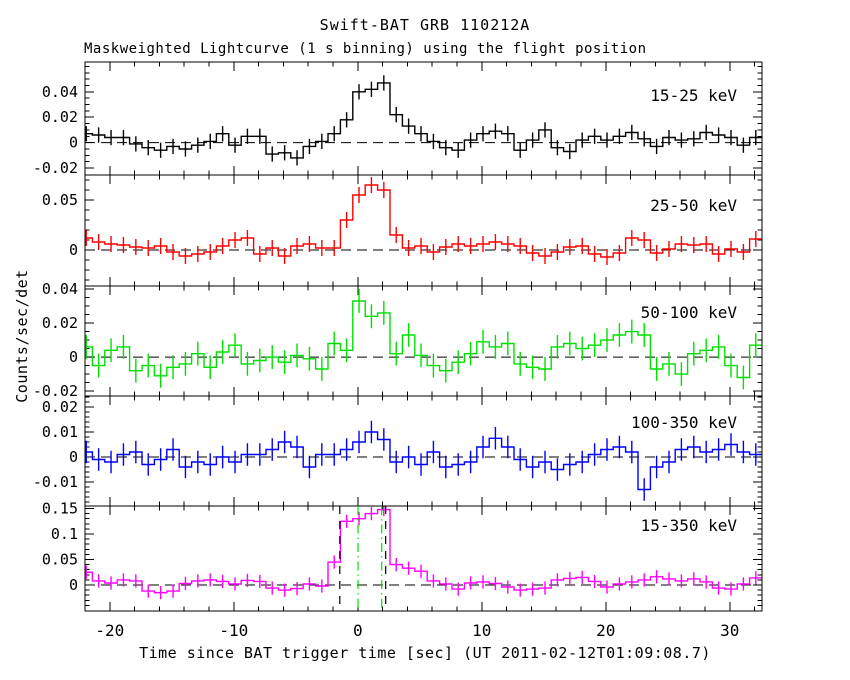  What do you see at coordinates (233, 630) in the screenshot?
I see `svg-text: -10` at bounding box center [233, 630].